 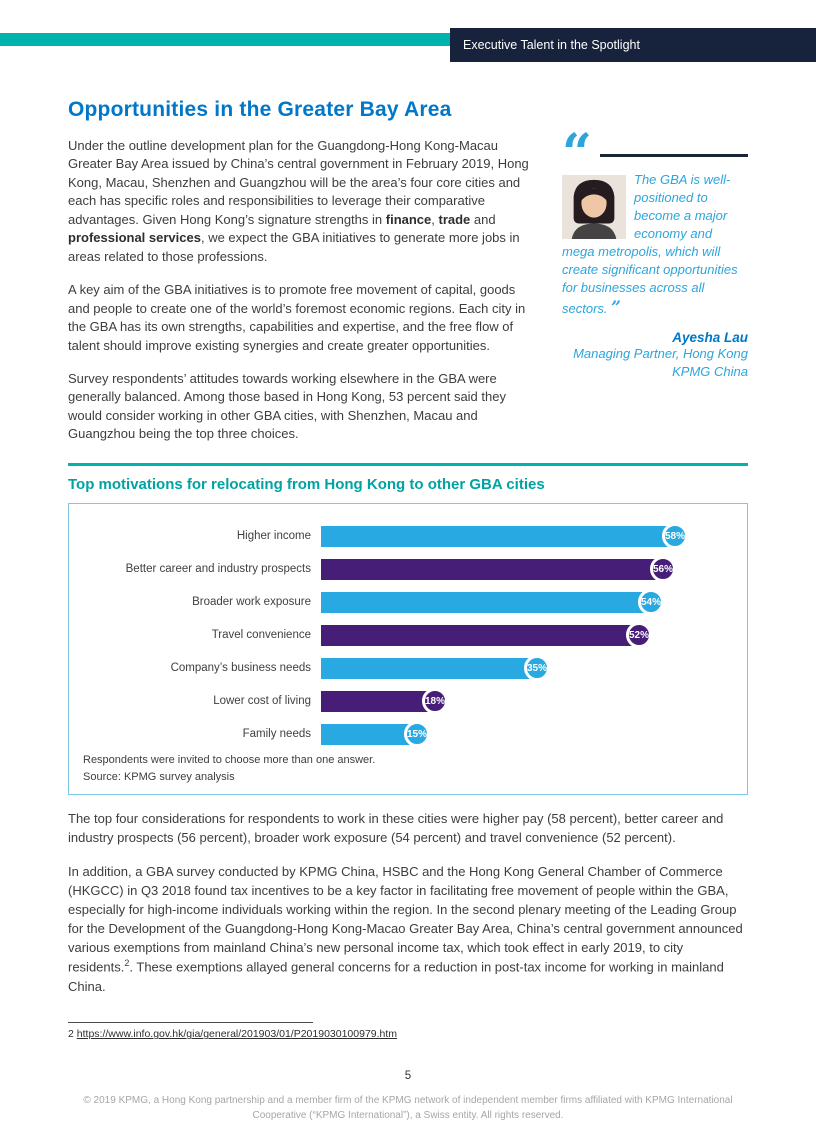 What do you see at coordinates (190, 1023) in the screenshot?
I see `footnote-divider` at bounding box center [190, 1023].